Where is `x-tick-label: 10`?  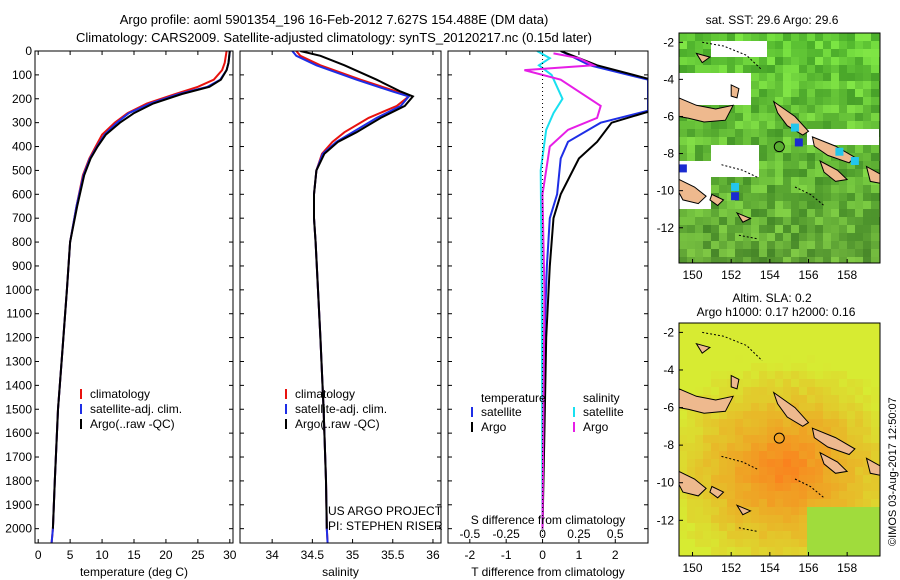
x-tick-label: 10 is located at coordinates (102, 555).